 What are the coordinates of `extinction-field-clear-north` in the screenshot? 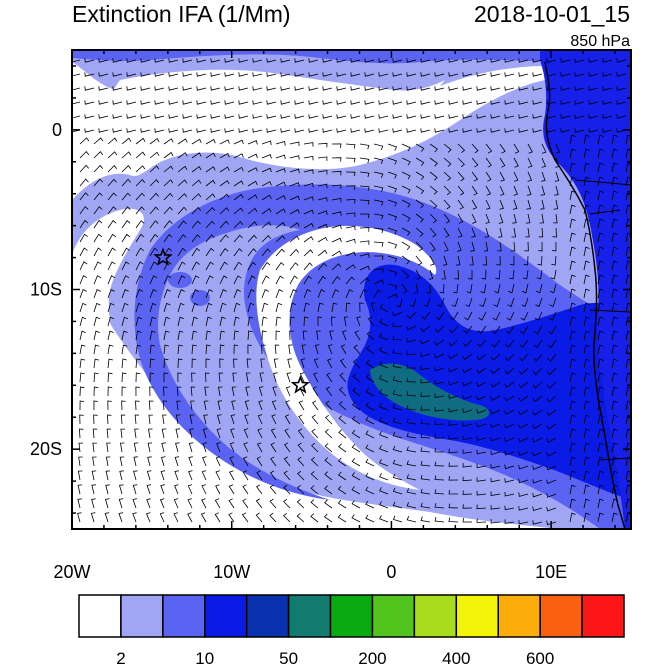 It's located at (277, 105).